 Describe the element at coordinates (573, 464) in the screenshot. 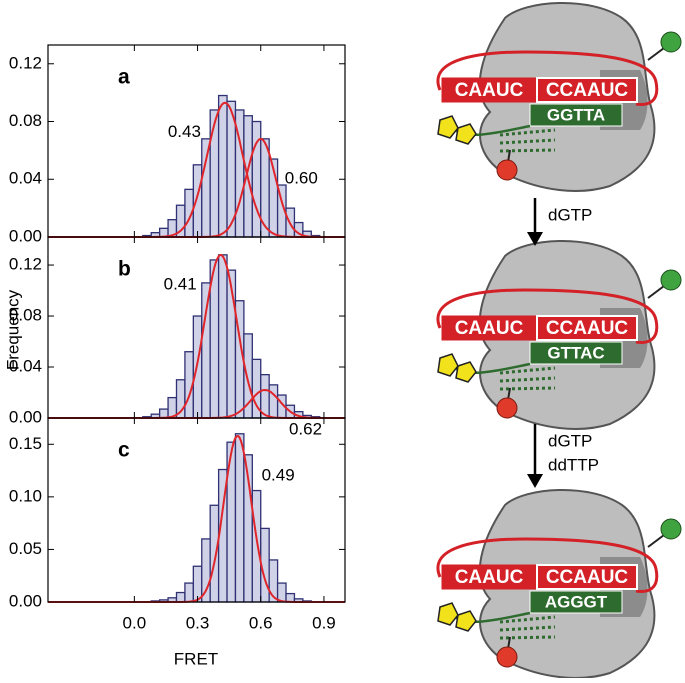

I see `step-label: ddTTP` at that location.